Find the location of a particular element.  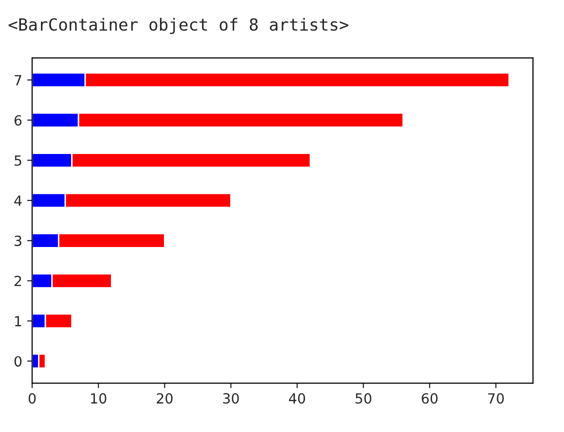

x-tick-label: 40 is located at coordinates (297, 398).